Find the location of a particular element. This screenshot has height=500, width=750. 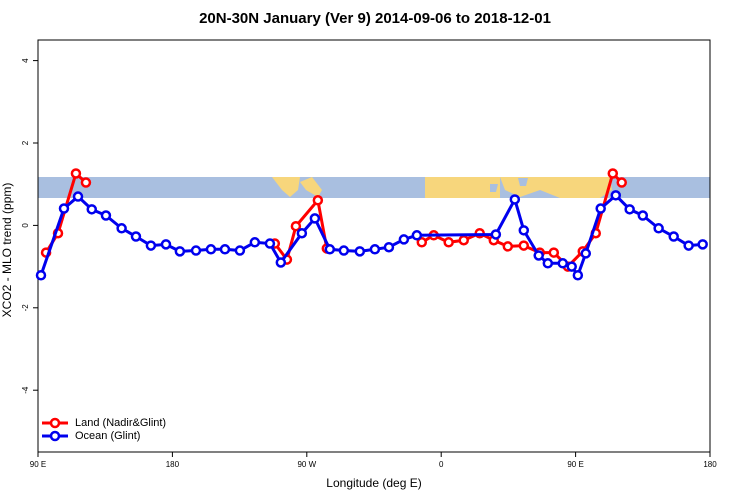

x-axis-label: Longitude (deg E) is located at coordinates (373, 483).